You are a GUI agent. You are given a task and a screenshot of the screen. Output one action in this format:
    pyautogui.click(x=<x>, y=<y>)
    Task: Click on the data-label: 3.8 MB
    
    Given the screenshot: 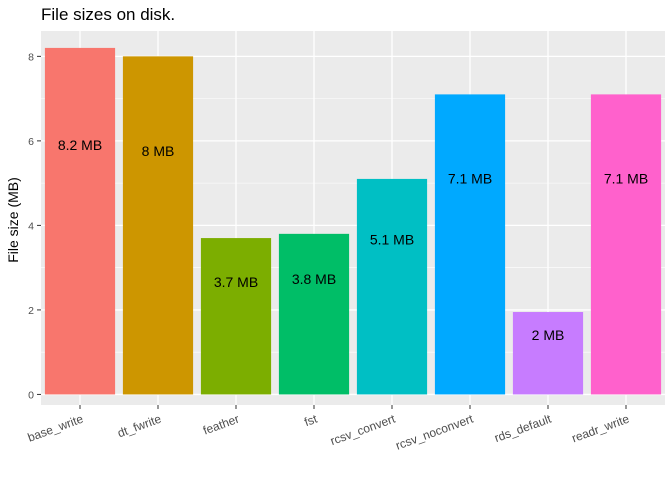 What is the action you would take?
    pyautogui.click(x=314, y=279)
    